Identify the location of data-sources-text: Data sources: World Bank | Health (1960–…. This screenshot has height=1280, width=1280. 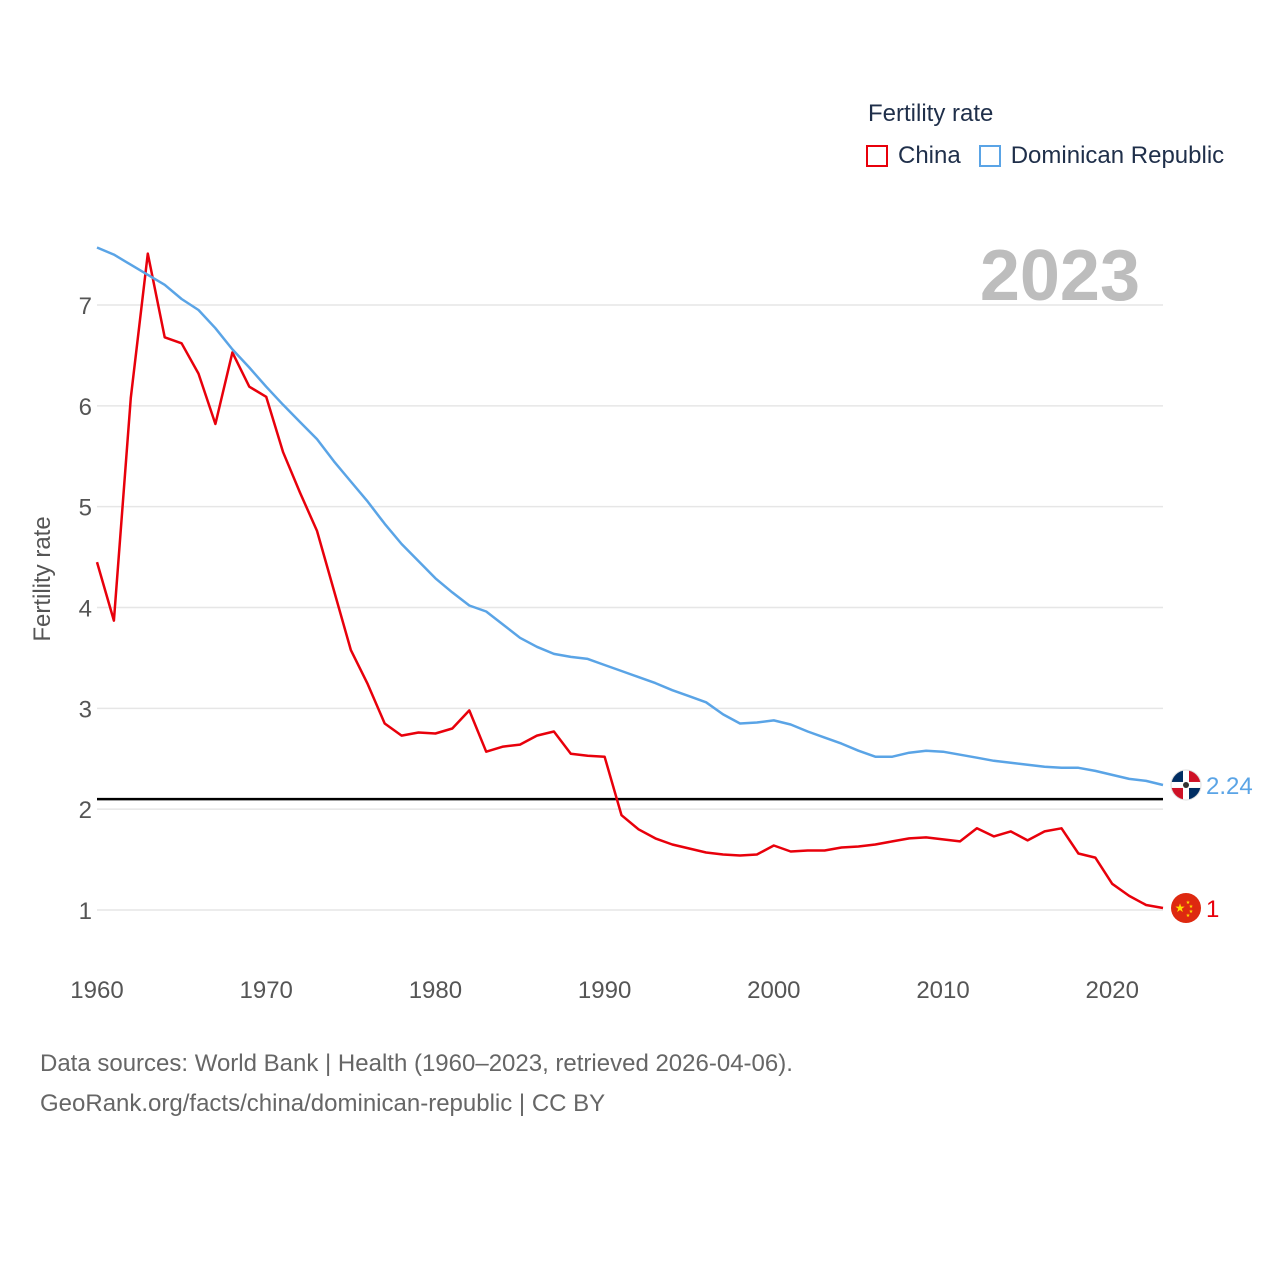
(416, 1063).